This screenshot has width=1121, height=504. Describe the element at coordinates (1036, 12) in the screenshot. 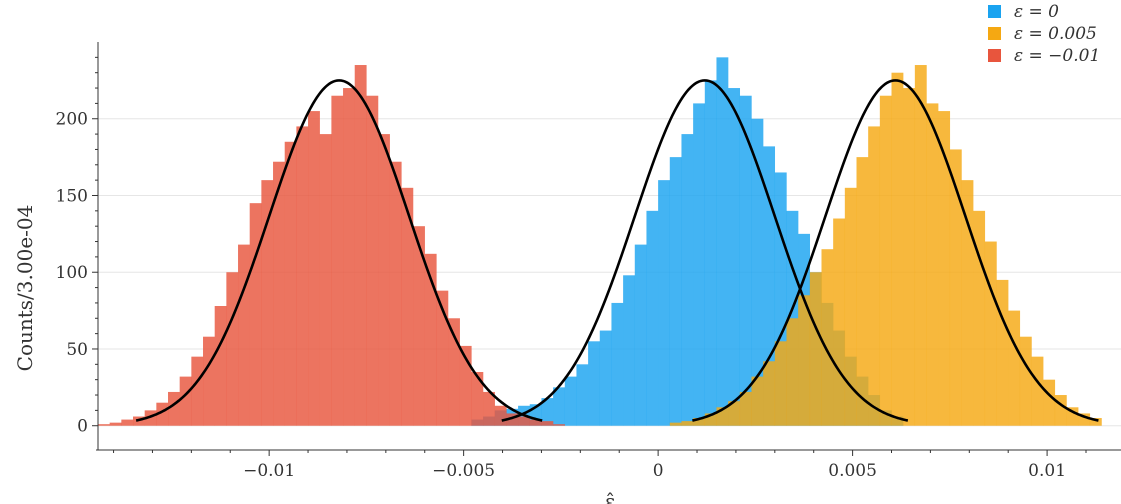

I see `legend-label: ε = 0` at that location.